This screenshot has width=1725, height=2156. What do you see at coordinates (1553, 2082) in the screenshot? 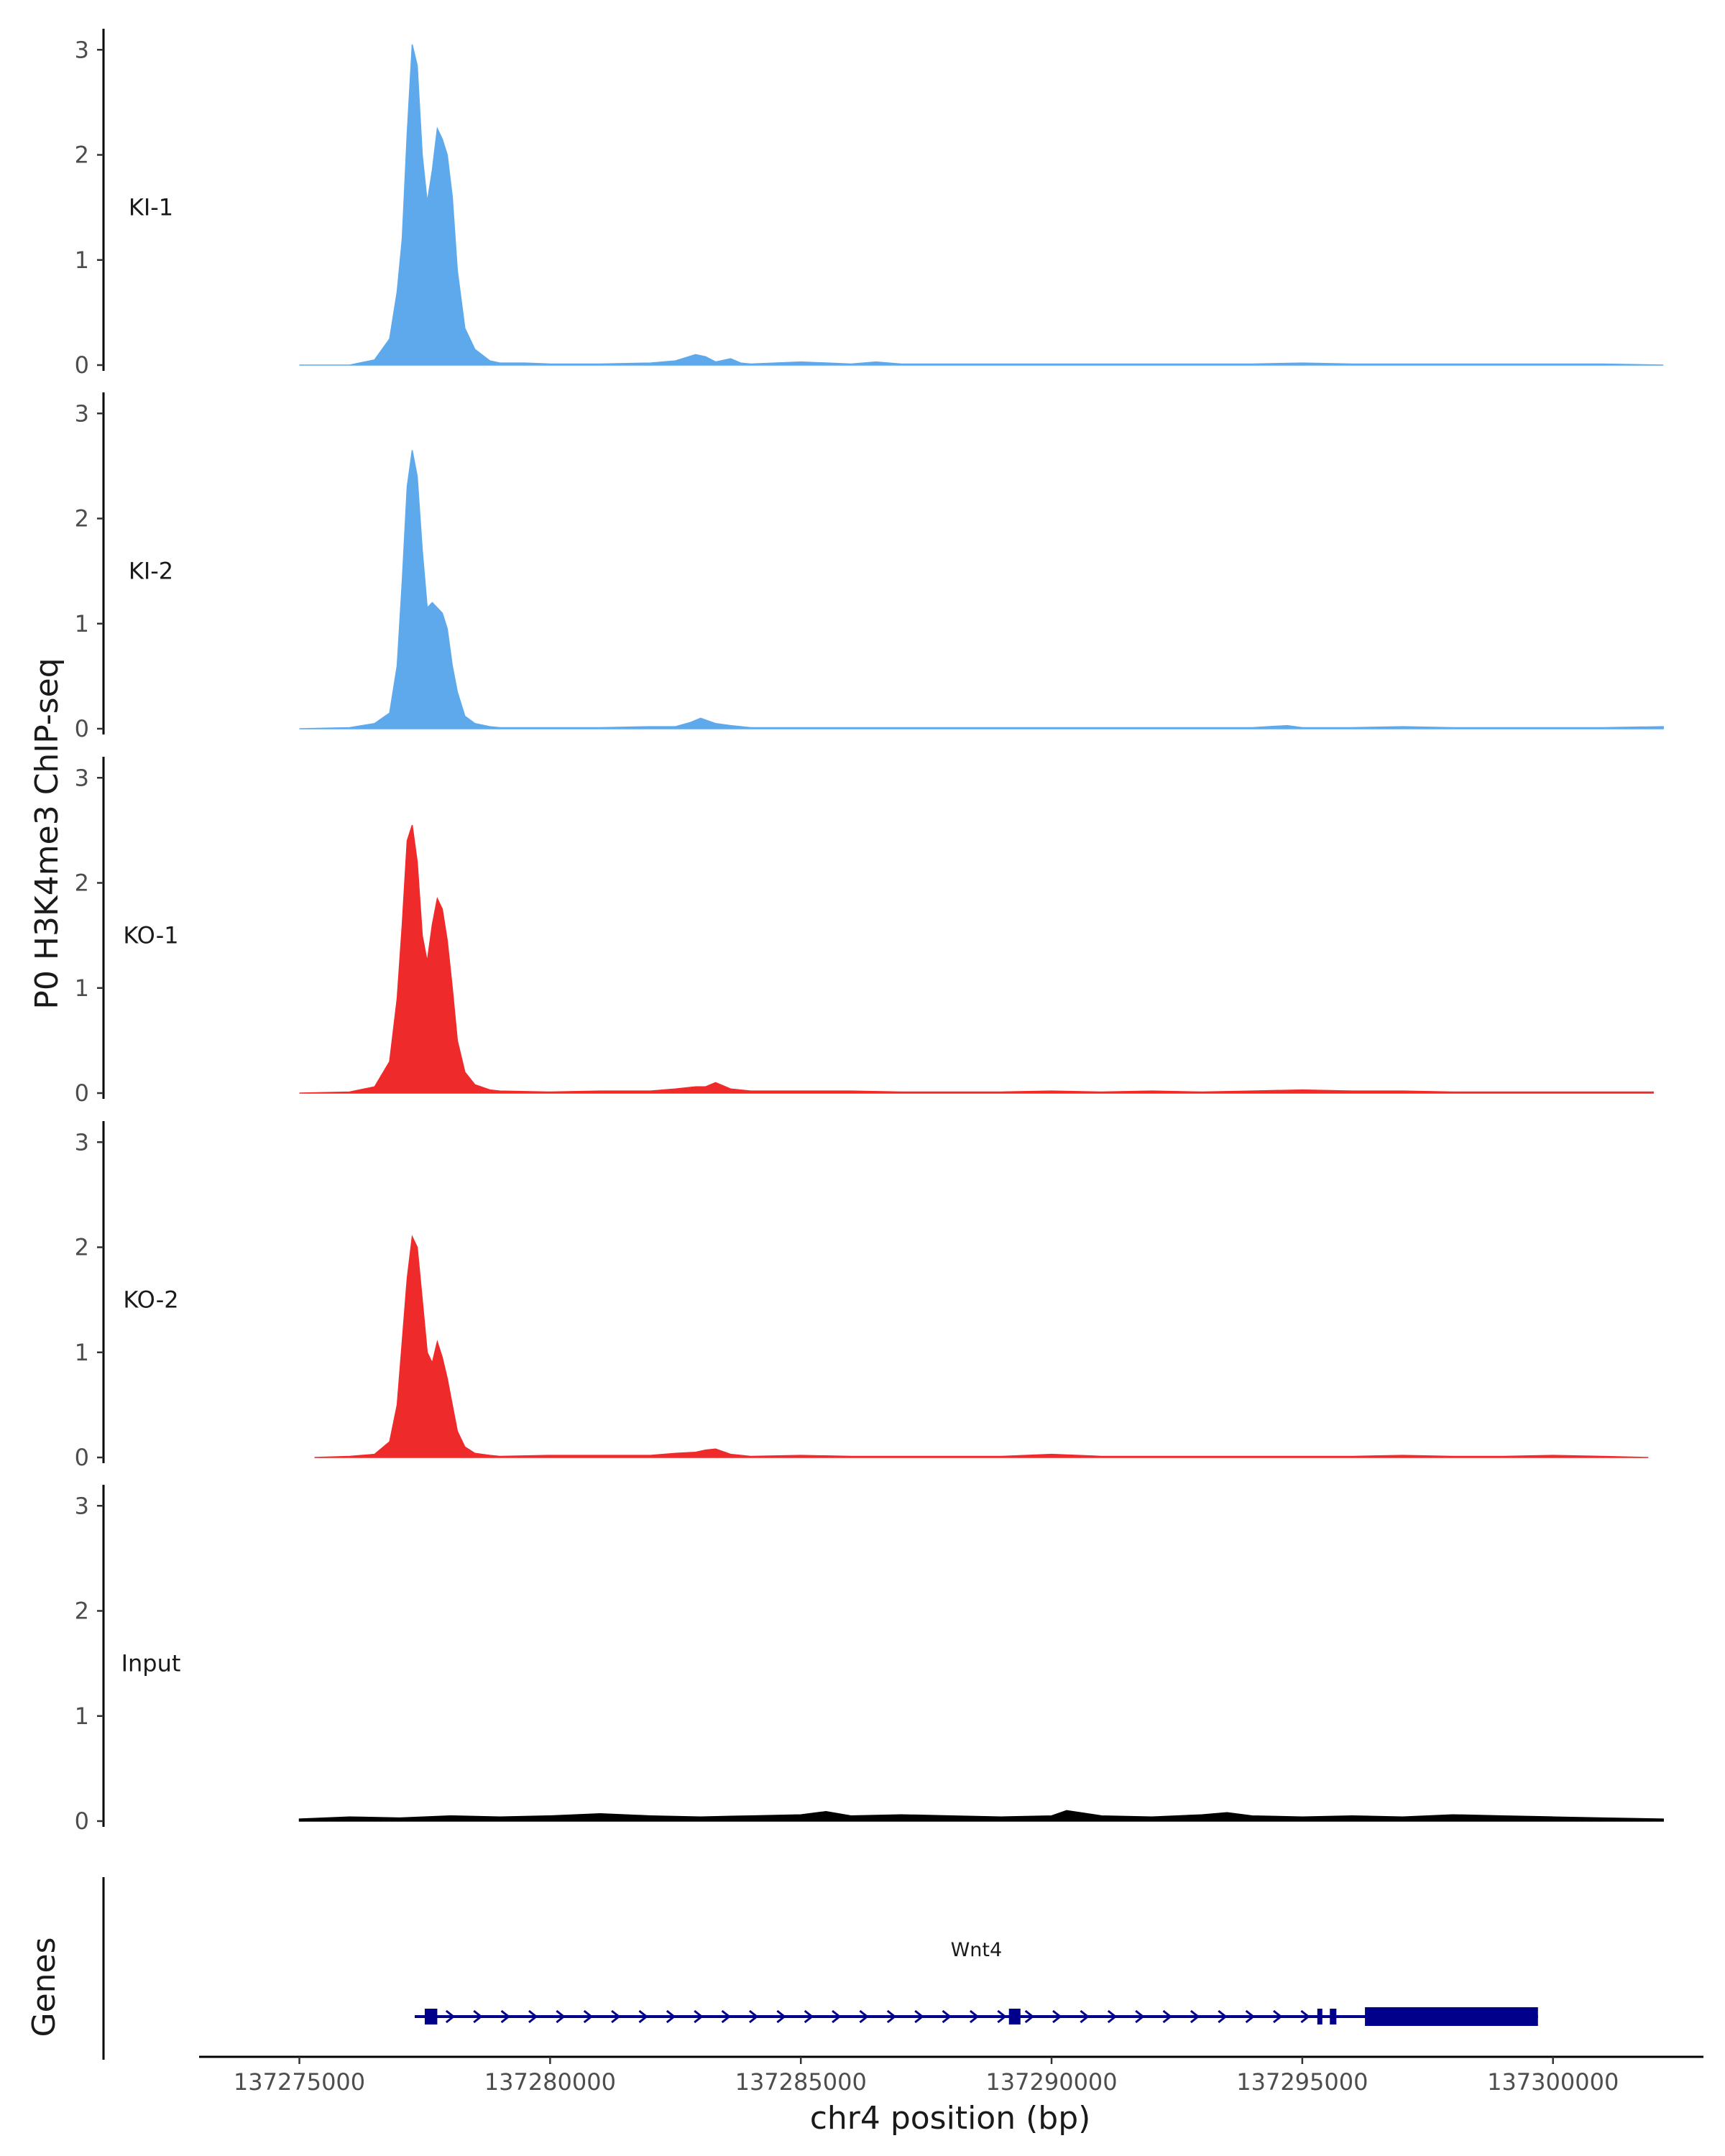
I see `x-tick-label: 137300000` at bounding box center [1553, 2082].